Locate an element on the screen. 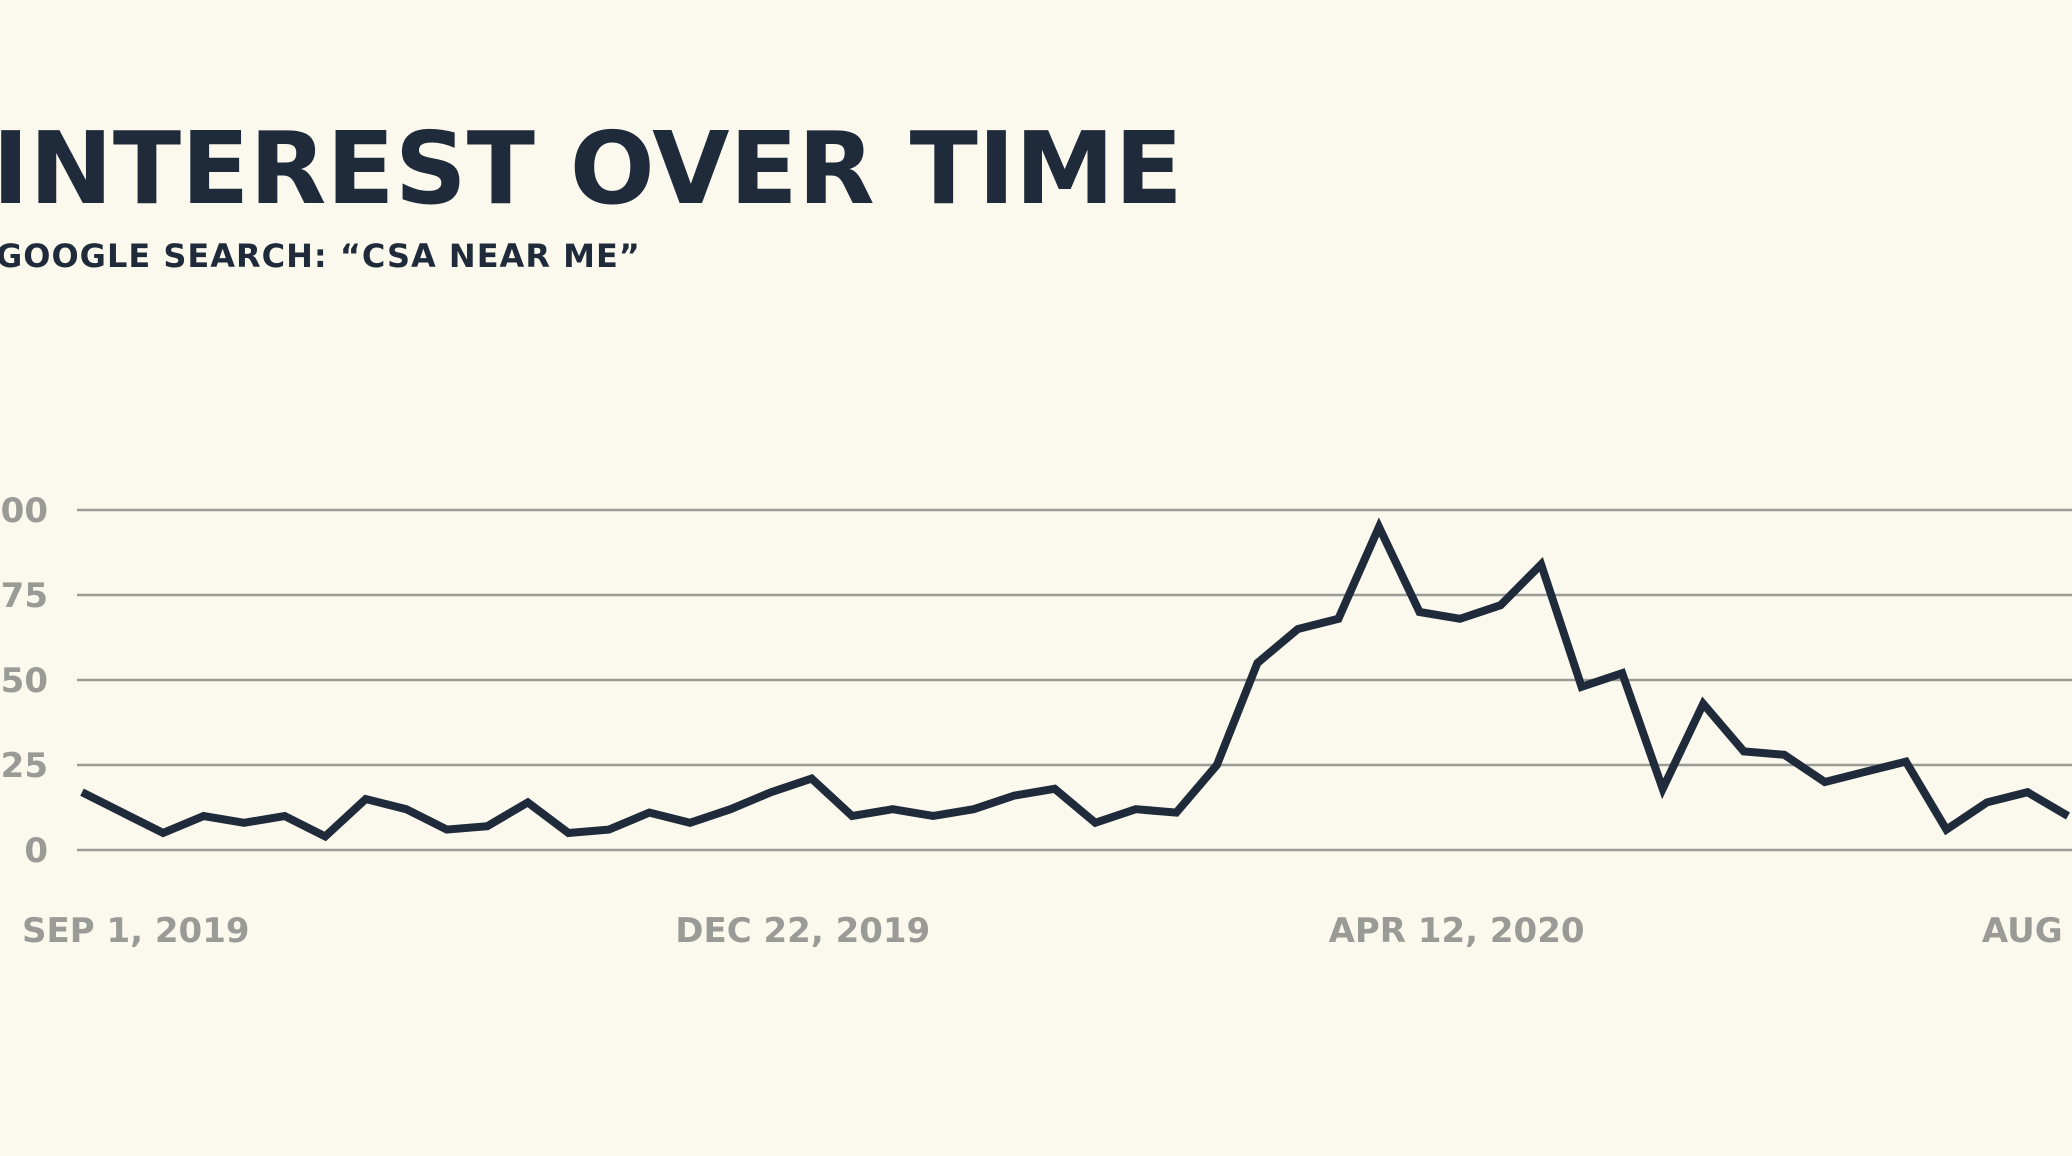  y-tick-label: 50 is located at coordinates (24, 681).